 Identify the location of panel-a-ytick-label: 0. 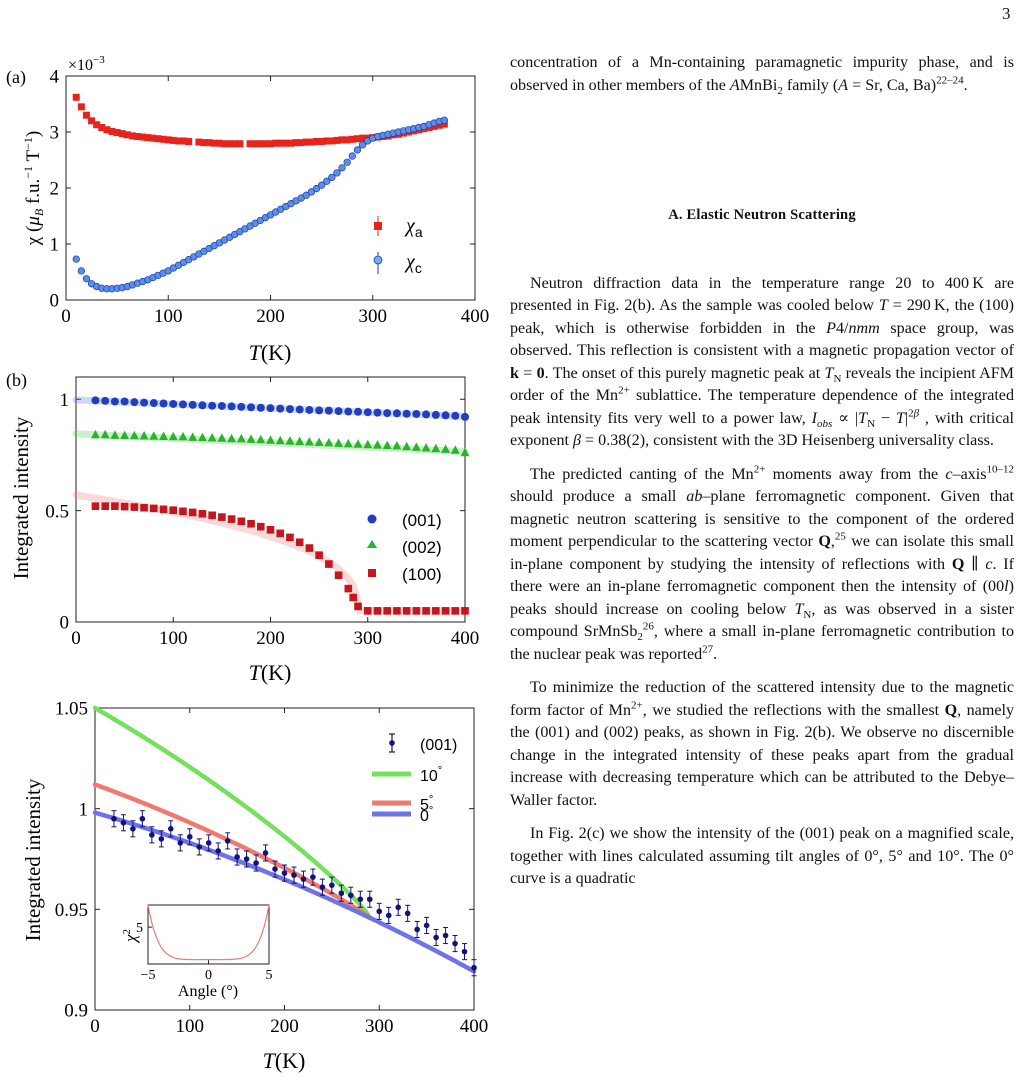
(55, 301).